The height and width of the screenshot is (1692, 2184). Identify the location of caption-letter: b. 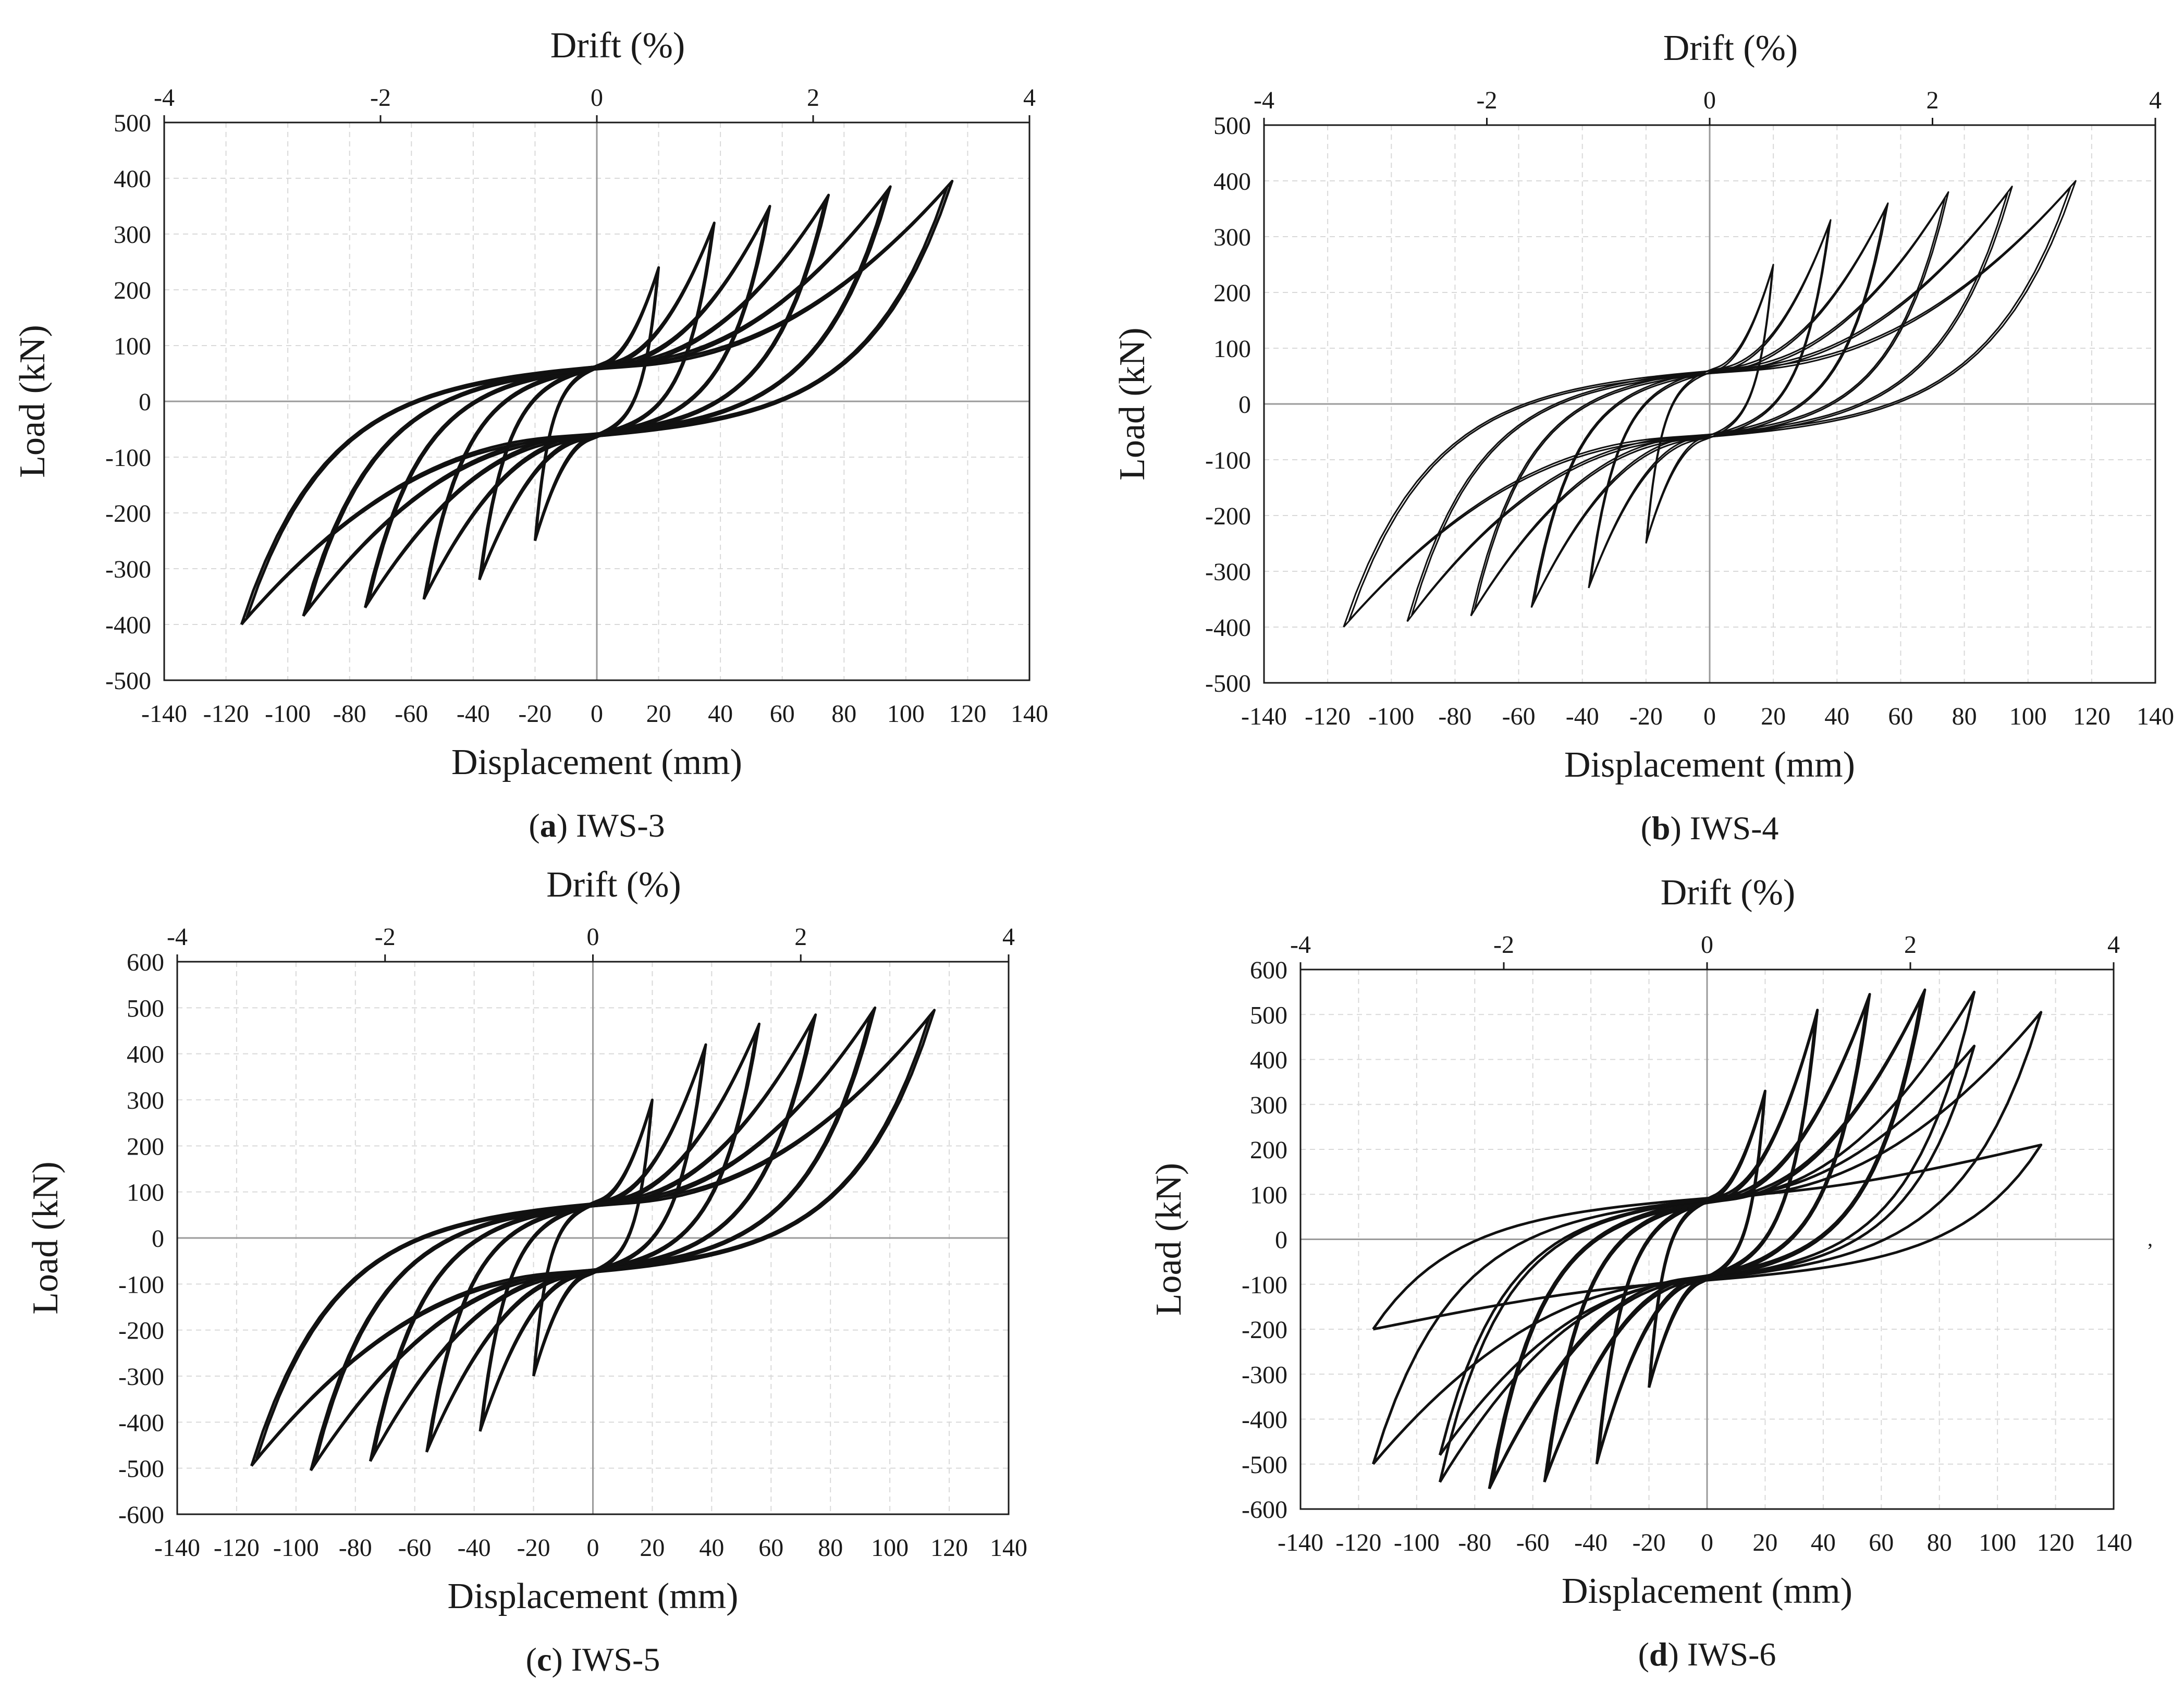
(1661, 828).